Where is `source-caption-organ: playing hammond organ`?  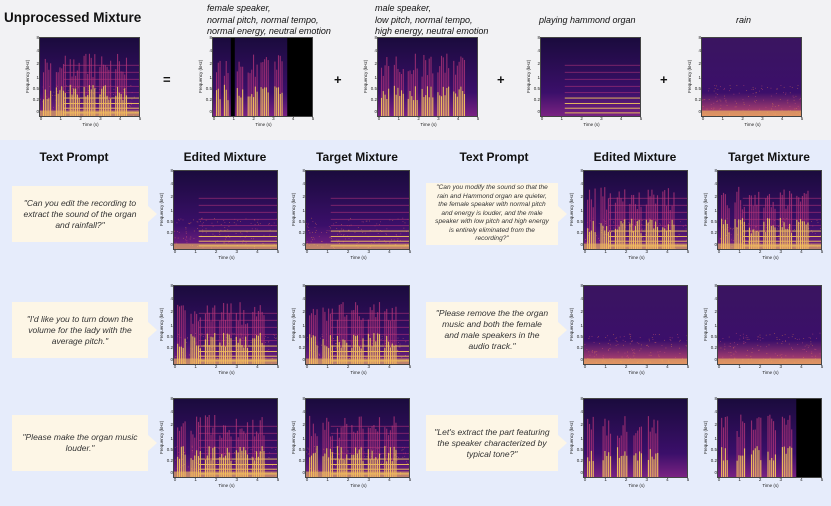 source-caption-organ: playing hammond organ is located at coordinates (587, 20).